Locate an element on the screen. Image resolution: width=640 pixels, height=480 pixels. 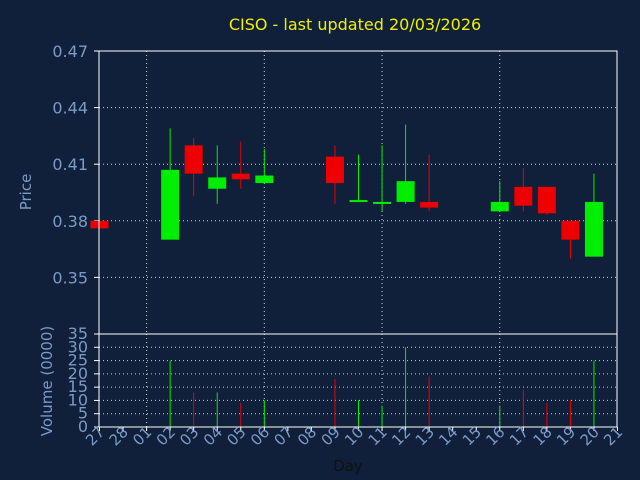
volume-tick-label: 30 is located at coordinates (78, 346).